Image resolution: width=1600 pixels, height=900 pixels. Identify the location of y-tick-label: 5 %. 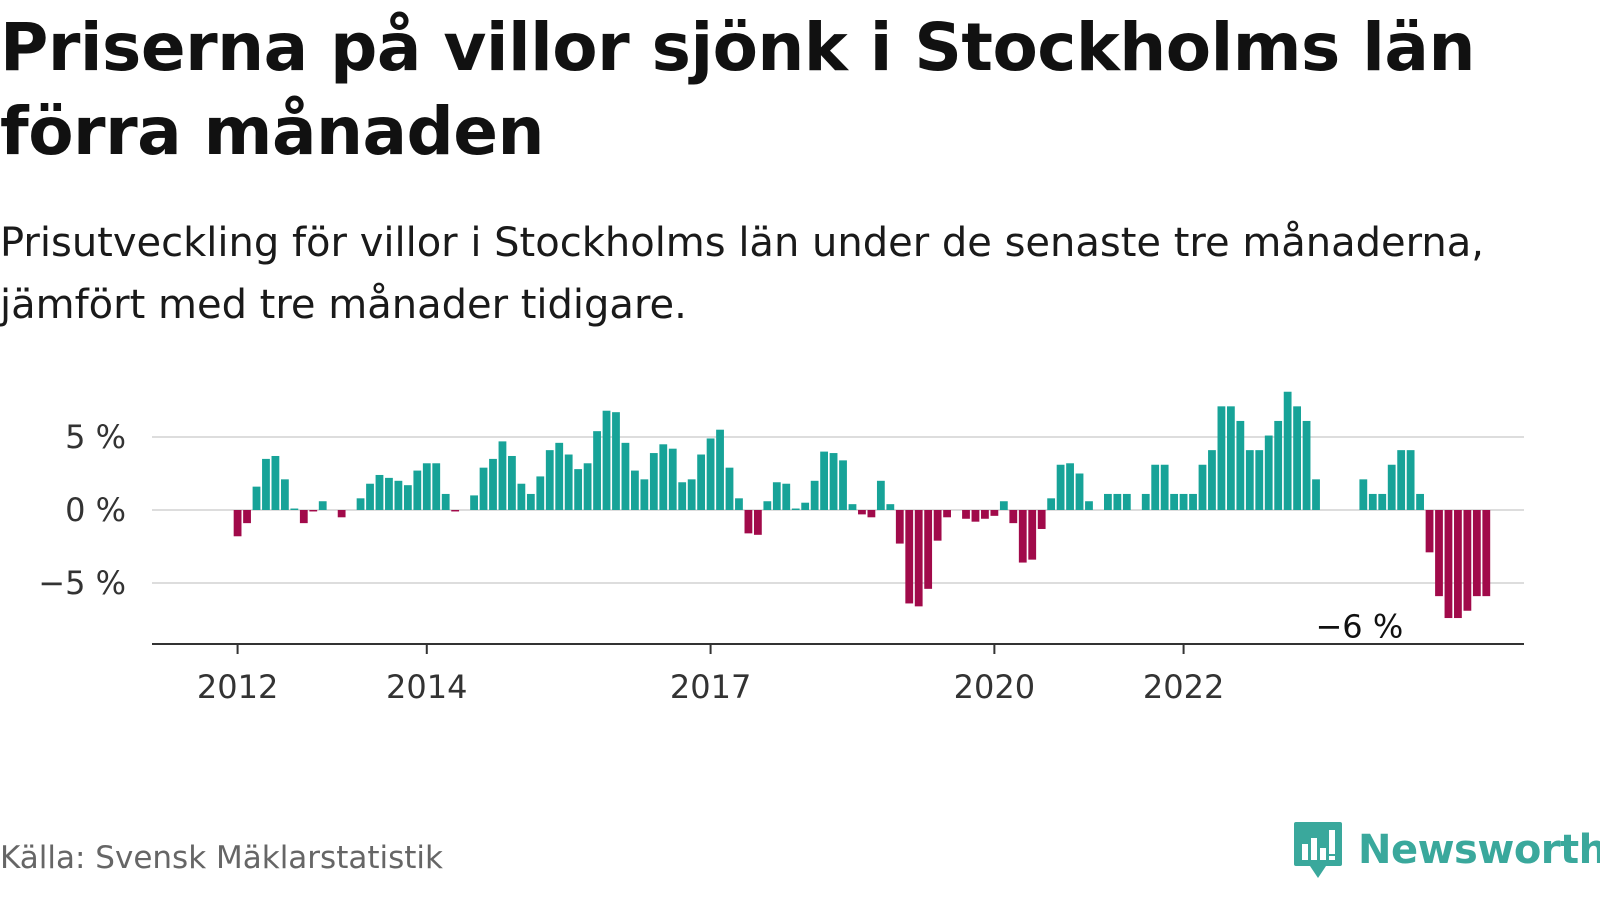
(95, 437).